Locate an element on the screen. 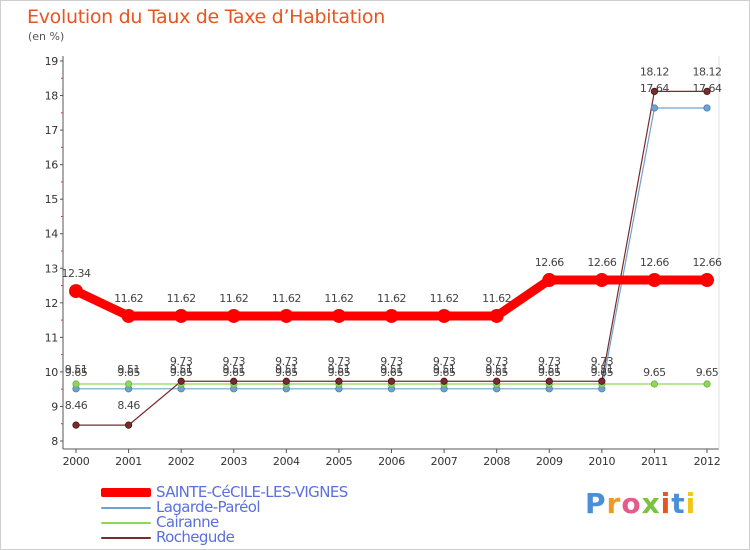 The width and height of the screenshot is (750, 550). x-tick-label: 2003 is located at coordinates (233, 461).